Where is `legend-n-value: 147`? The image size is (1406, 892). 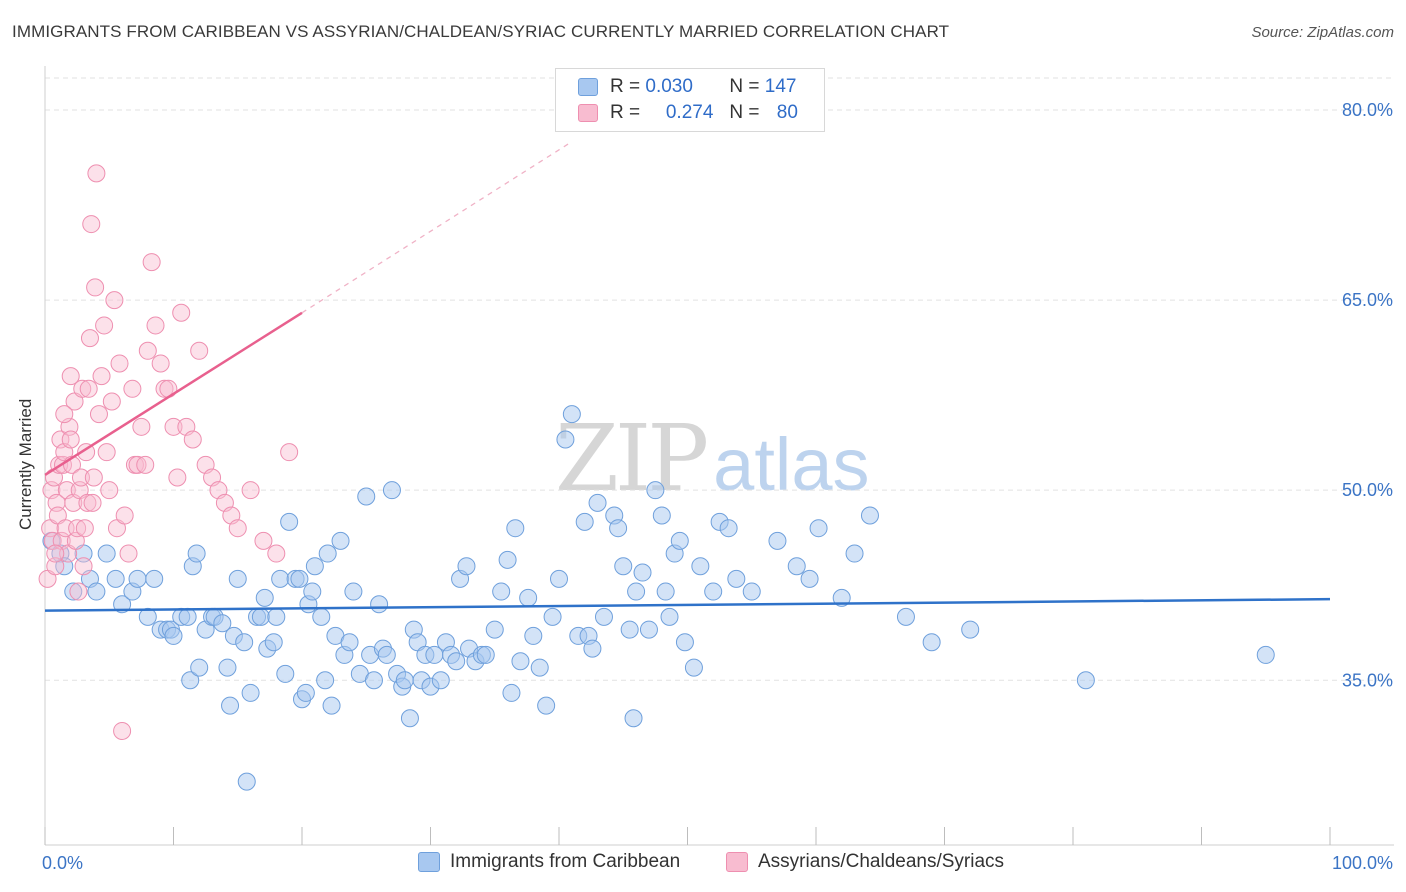 legend-n-value: 147 is located at coordinates (780, 86).